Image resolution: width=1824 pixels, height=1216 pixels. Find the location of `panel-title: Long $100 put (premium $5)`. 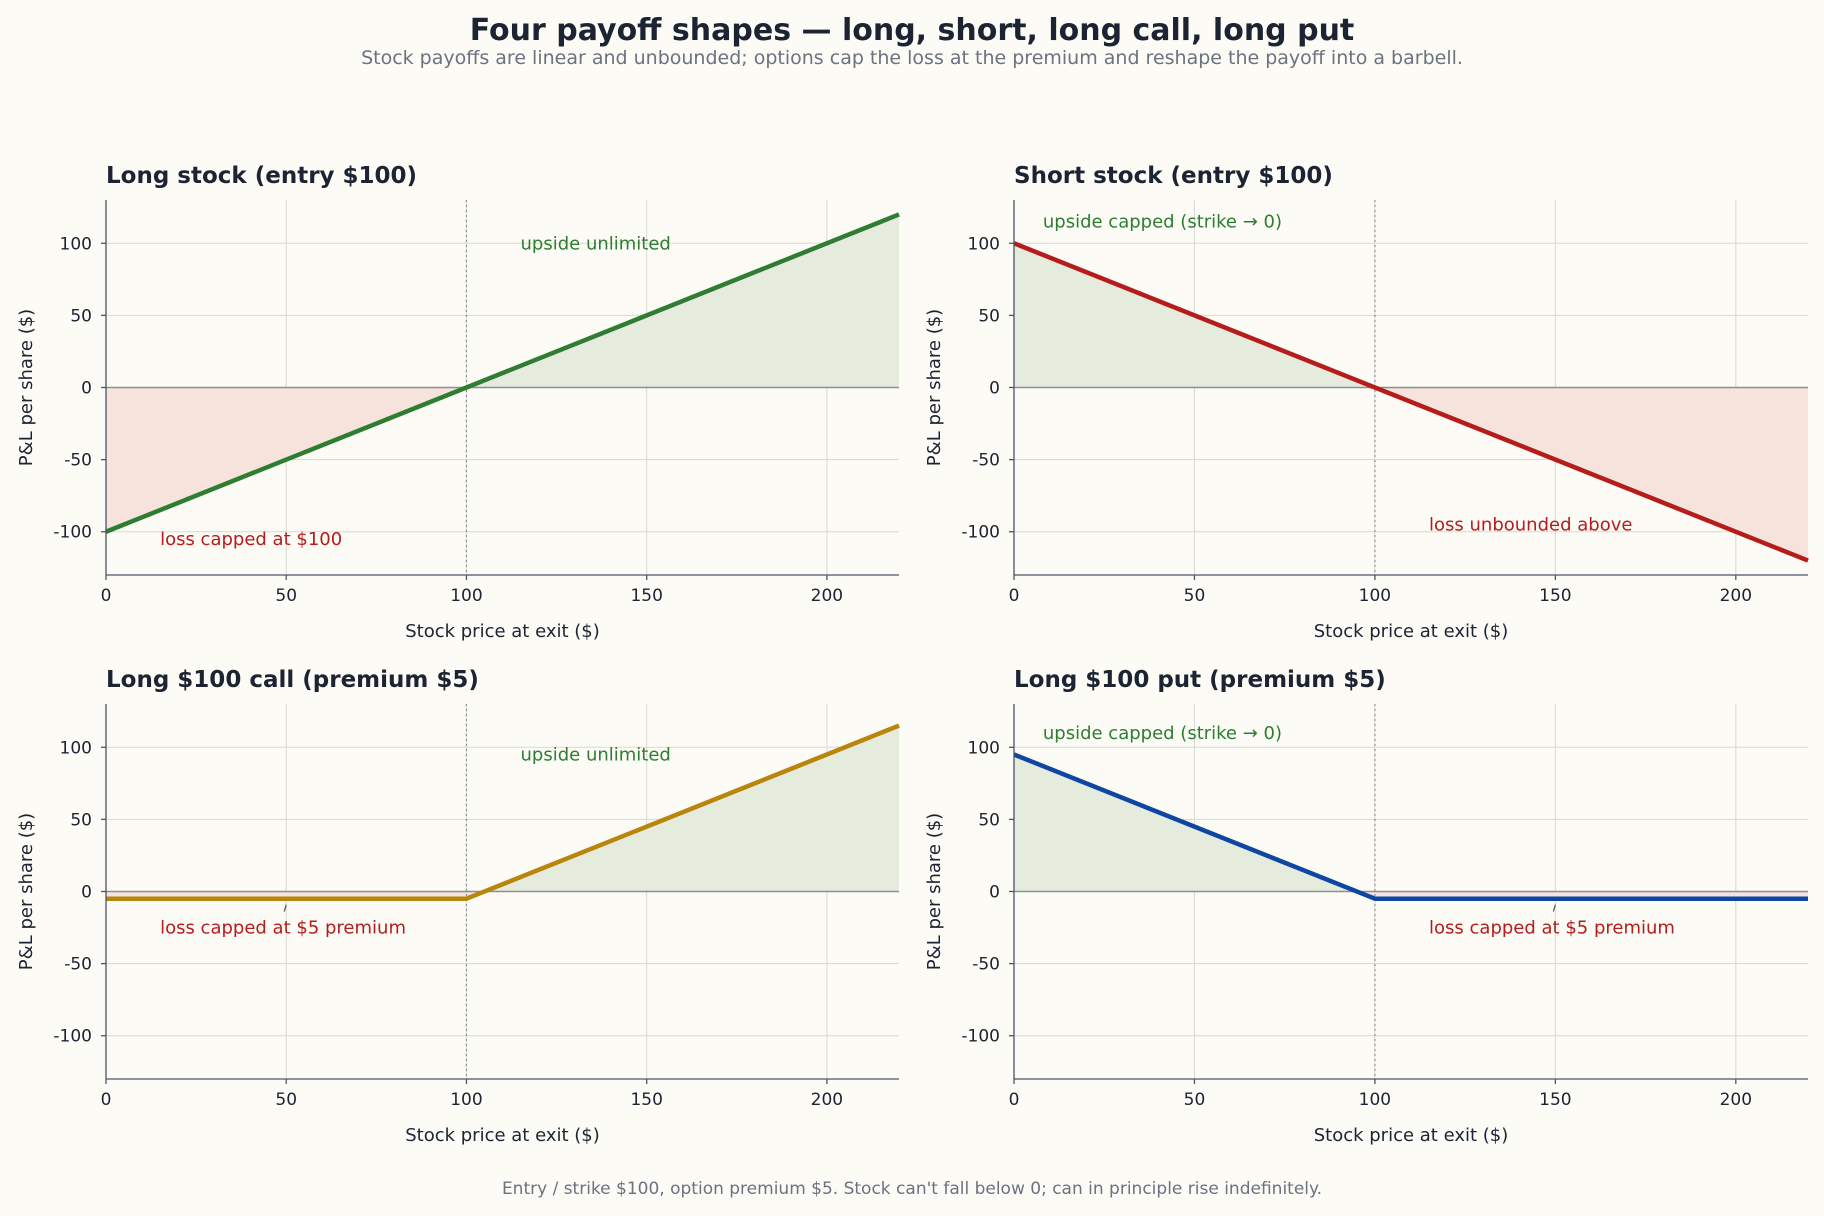

panel-title: Long $100 put (premium $5) is located at coordinates (1200, 680).